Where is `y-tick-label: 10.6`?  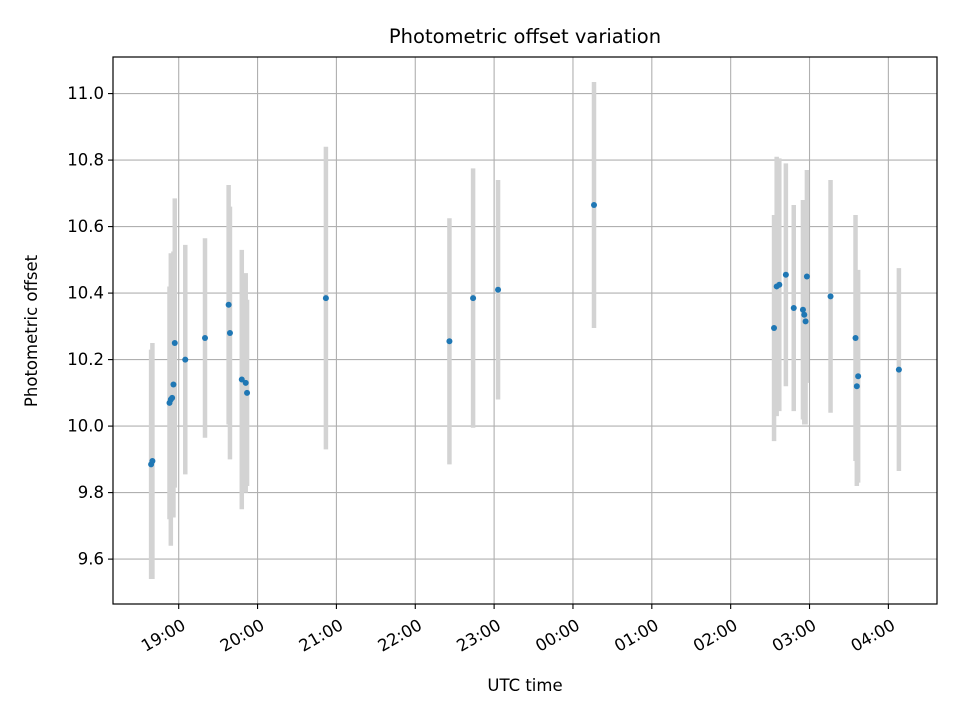 y-tick-label: 10.6 is located at coordinates (85, 226).